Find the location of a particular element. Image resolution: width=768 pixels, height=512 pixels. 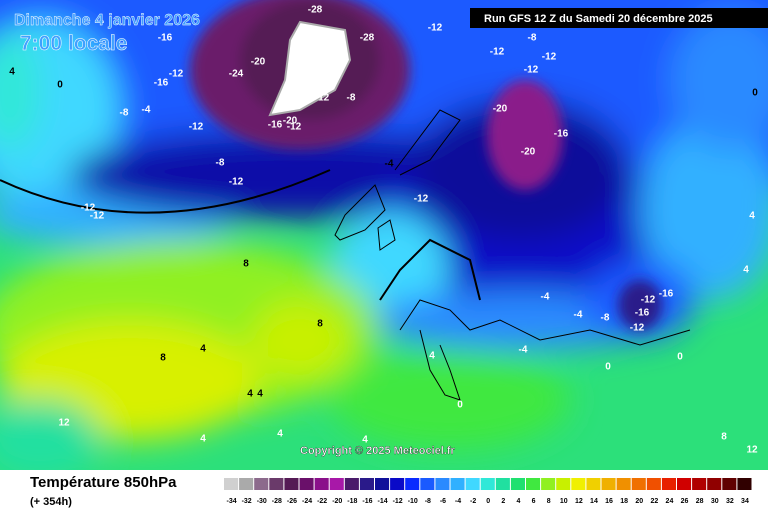

legend-label: -32 is located at coordinates (247, 501).